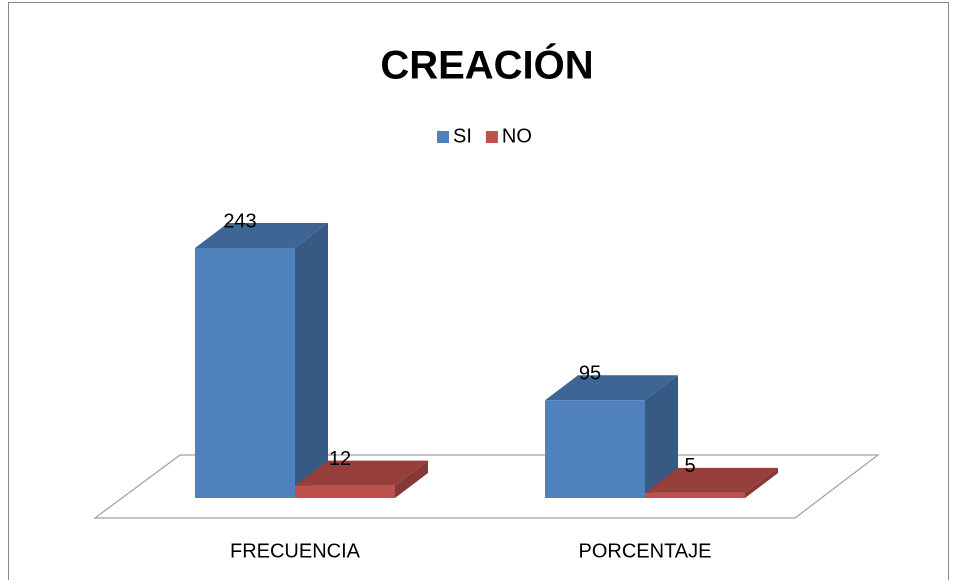 This screenshot has height=585, width=957. Describe the element at coordinates (517, 136) in the screenshot. I see `legend-label: NO` at that location.